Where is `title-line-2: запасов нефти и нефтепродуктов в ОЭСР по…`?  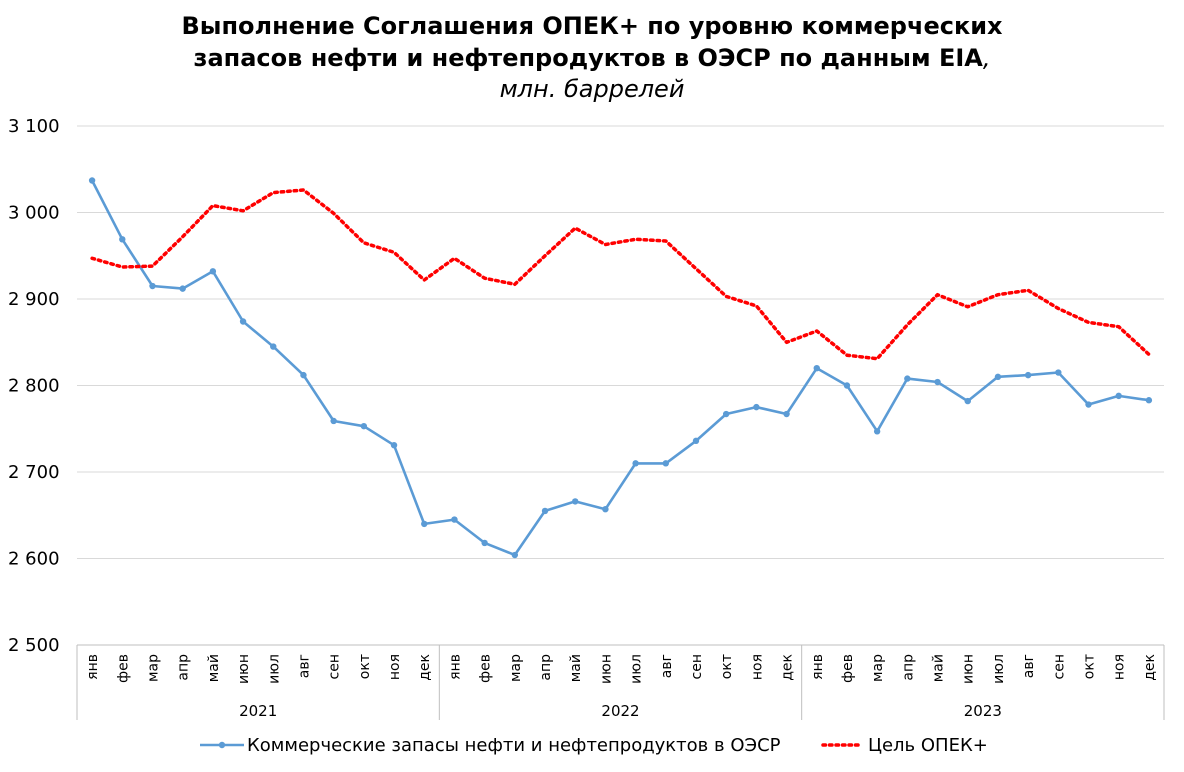
title-line-2: запасов нефти и нефтепродуктов в ОЭСР по… is located at coordinates (592, 58).